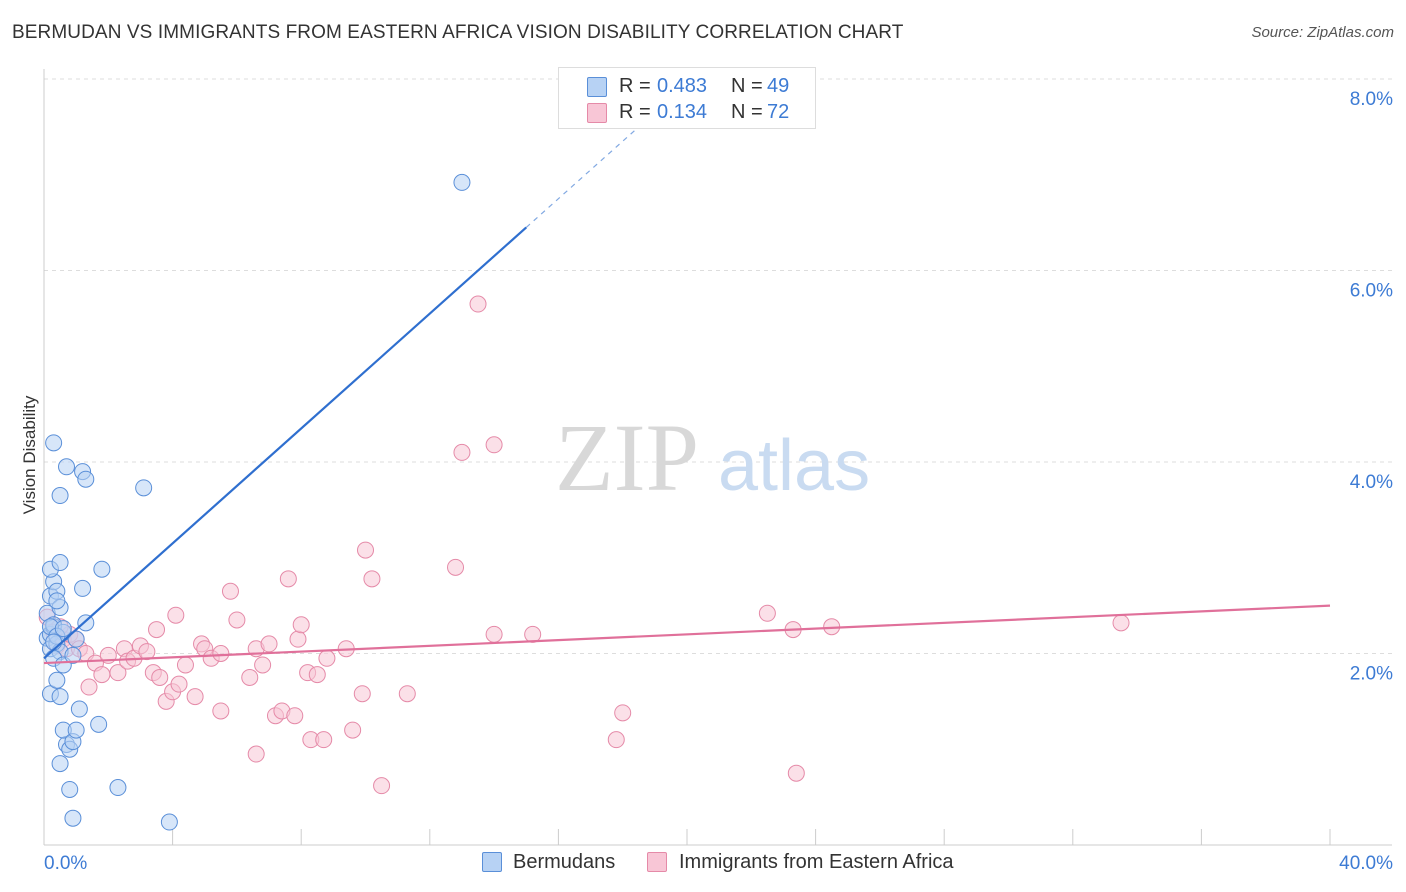 The image size is (1406, 892). Describe the element at coordinates (687, 98) in the screenshot. I see `correlation-legend: R = 0.483 N = 49 R = 0.134 N = 72` at that location.